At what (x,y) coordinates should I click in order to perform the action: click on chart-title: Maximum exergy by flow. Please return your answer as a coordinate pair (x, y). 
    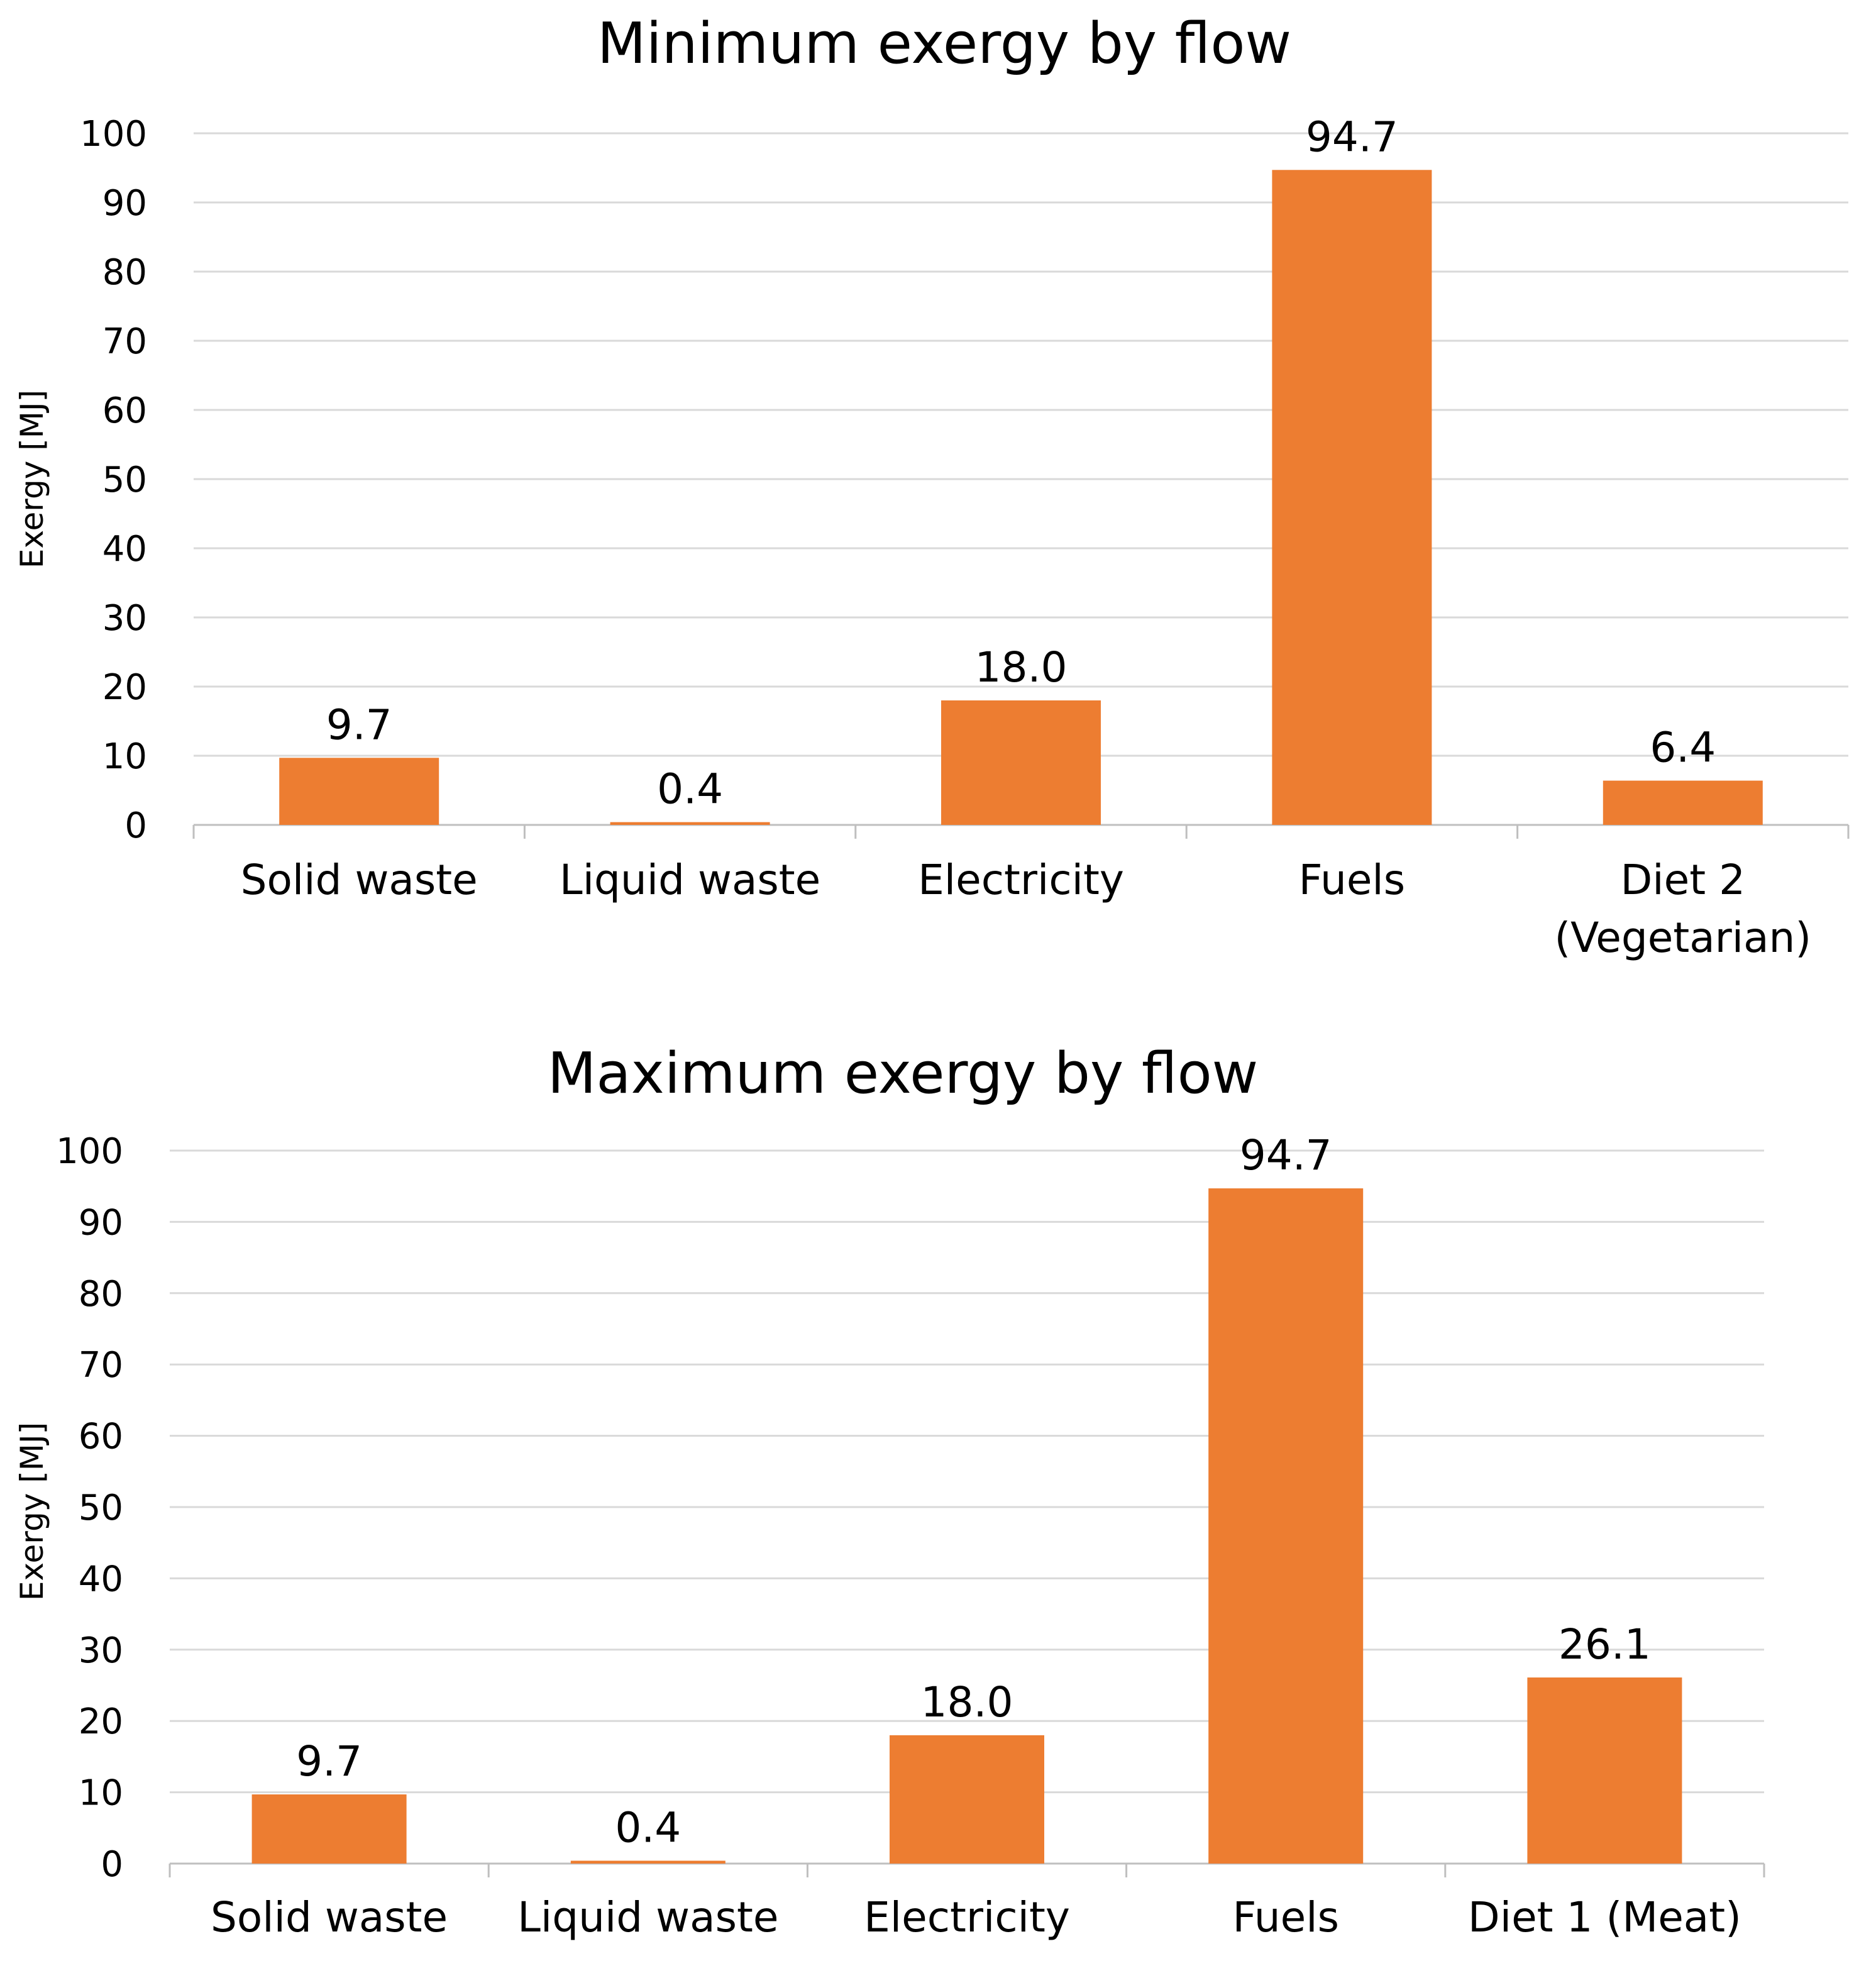
    Looking at the image, I should click on (903, 1074).